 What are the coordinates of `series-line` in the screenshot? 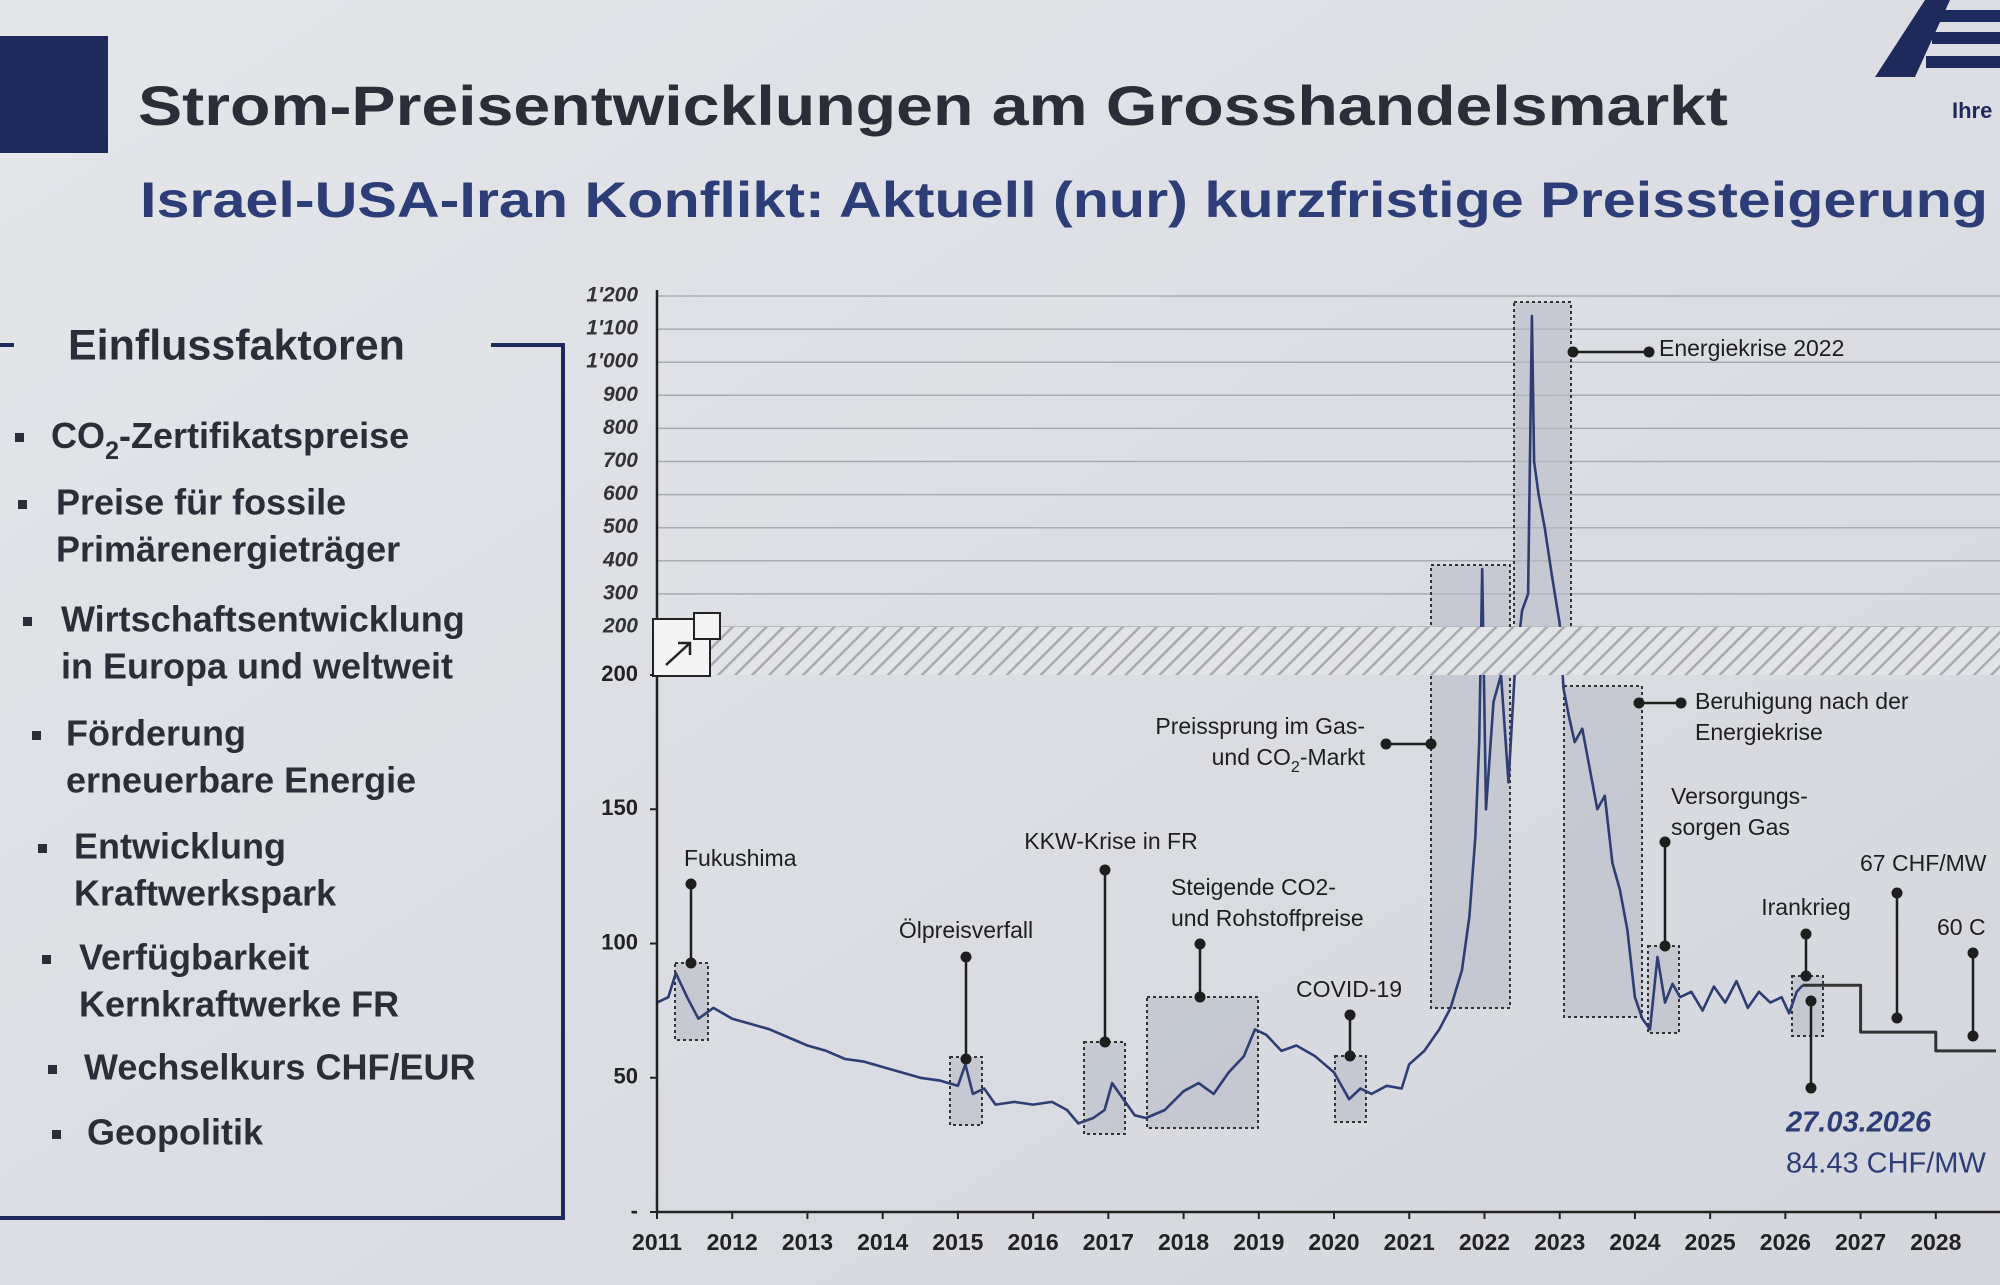 It's located at (1899, 1018).